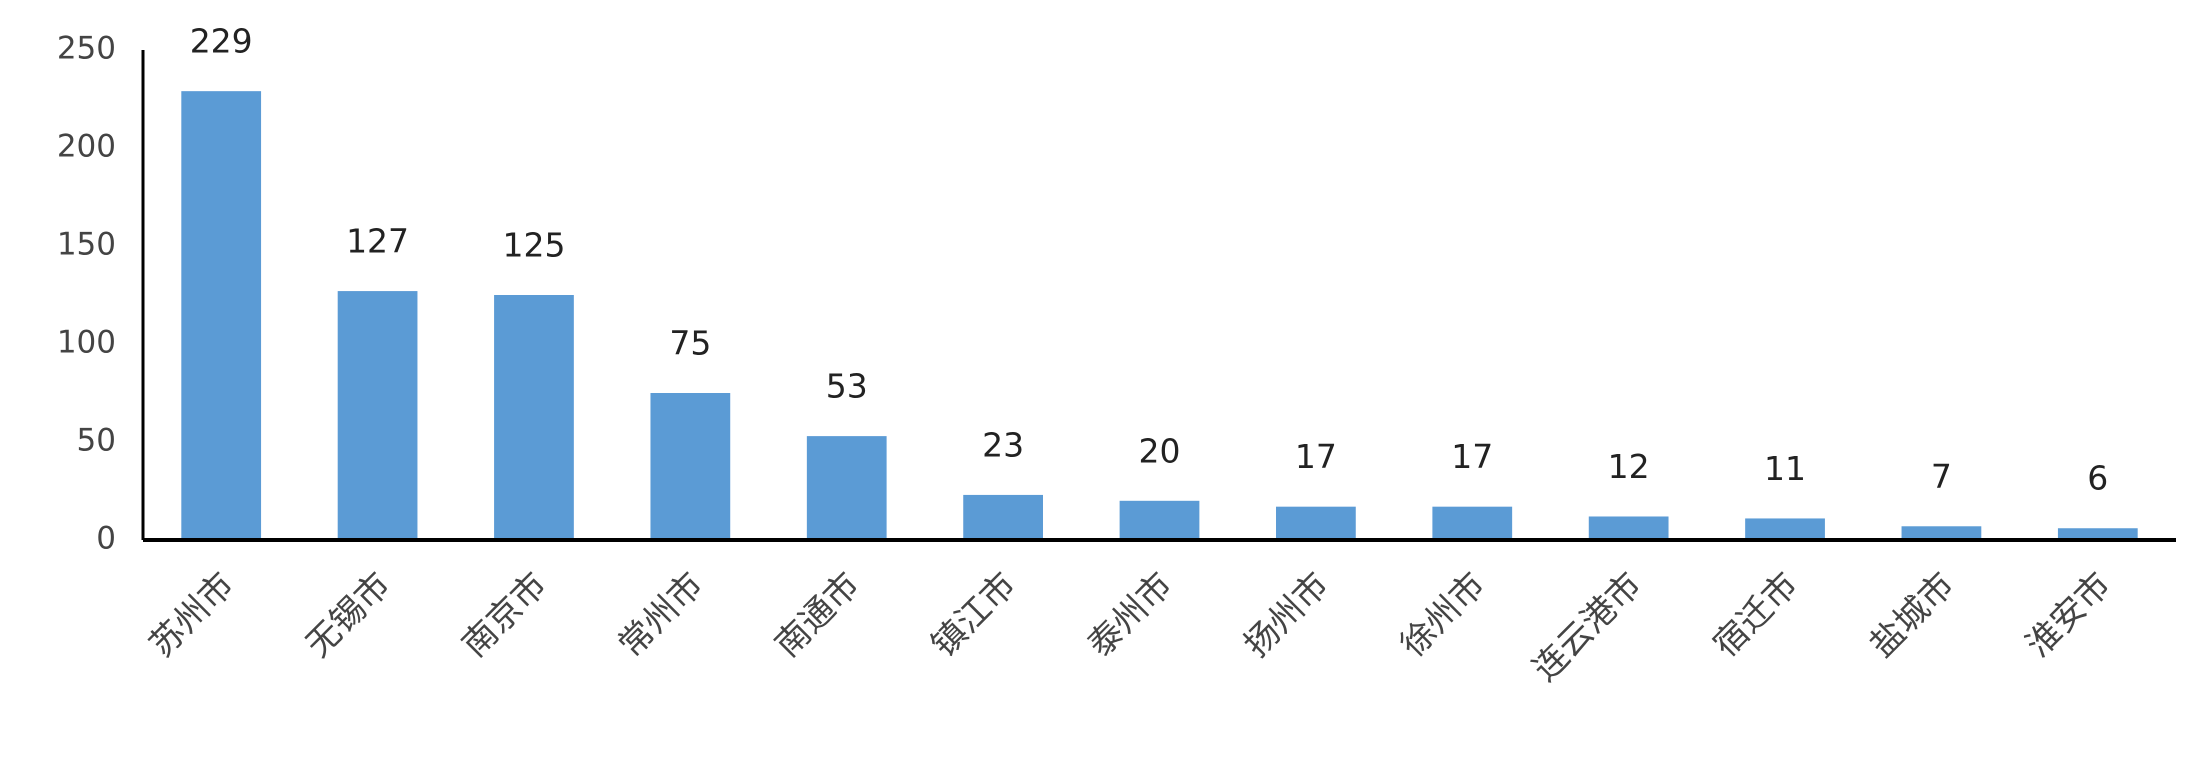  Describe the element at coordinates (86, 49) in the screenshot. I see `y-tick-label: 250` at that location.